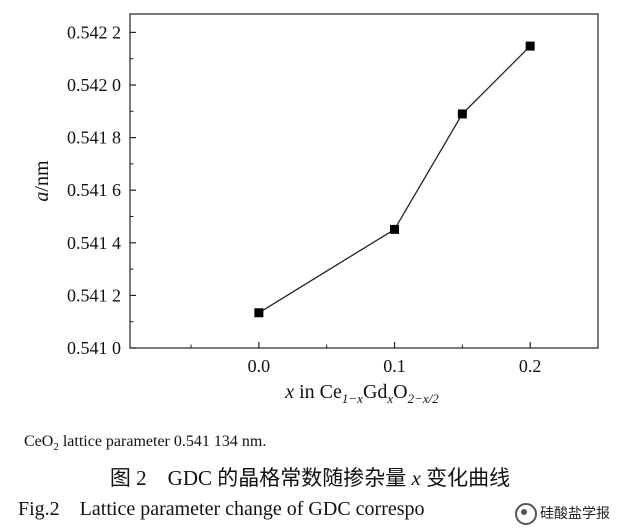  Describe the element at coordinates (94, 85) in the screenshot. I see `y-tick-label: 0.542 0` at that location.